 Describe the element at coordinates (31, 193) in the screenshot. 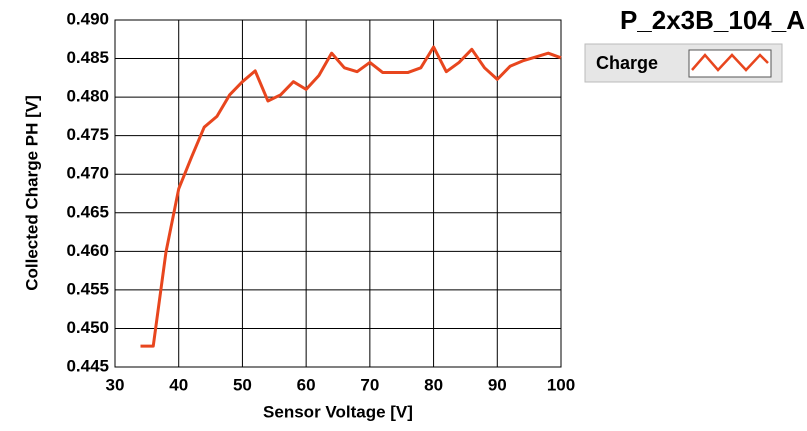

I see `y-axis-label: Collected Charge PH [V]` at that location.